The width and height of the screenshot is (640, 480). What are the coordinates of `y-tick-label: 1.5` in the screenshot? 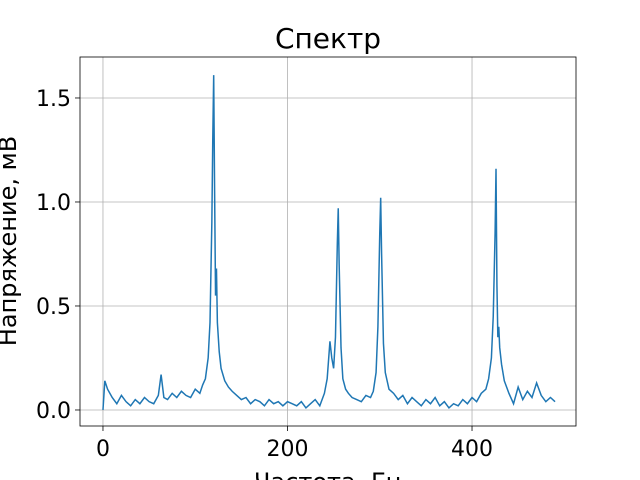 It's located at (53, 99).